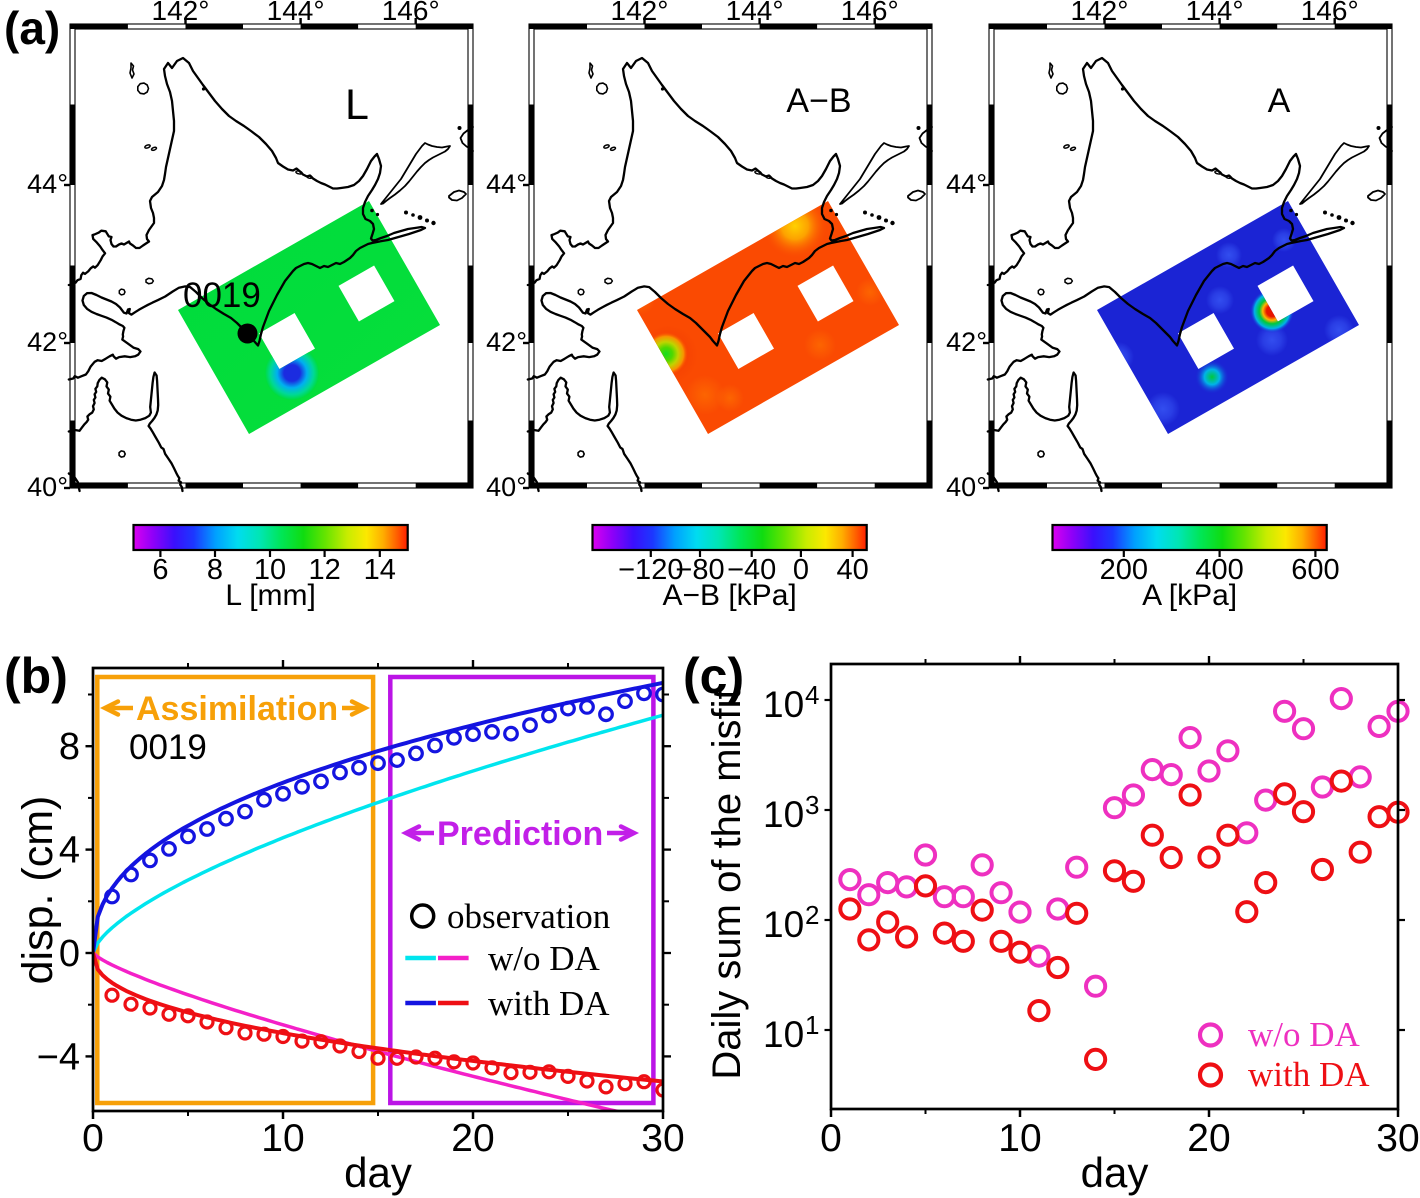 This screenshot has height=1198, width=1420. What do you see at coordinates (528, 916) in the screenshot?
I see `svg-text: observation` at bounding box center [528, 916].